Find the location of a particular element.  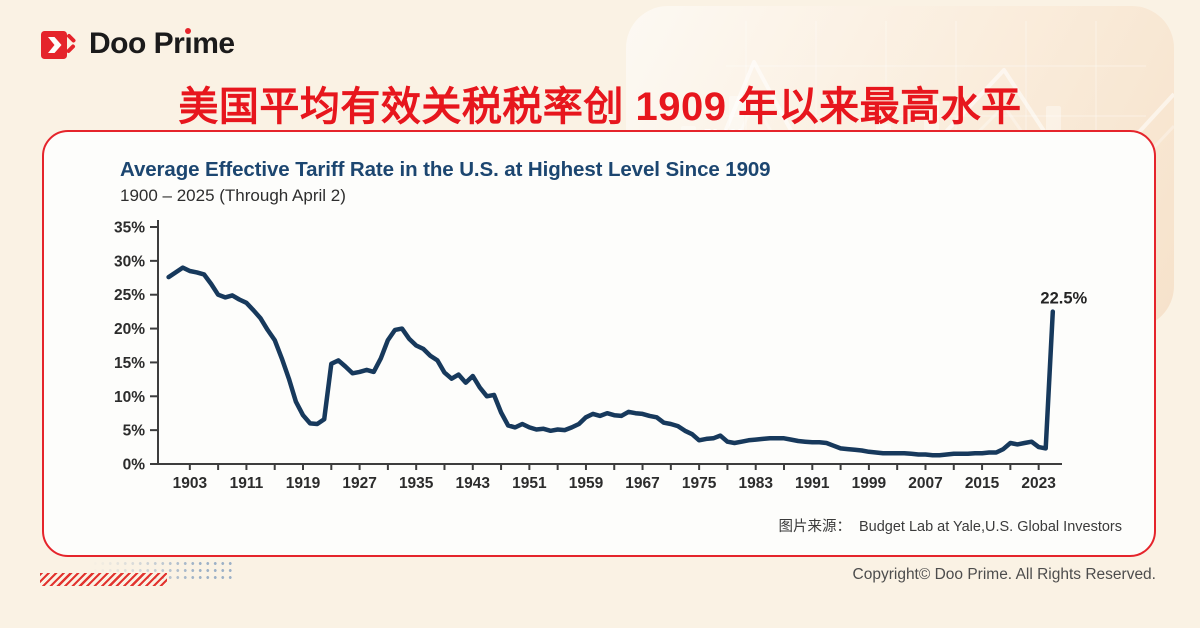

x-tick-label: 1991 is located at coordinates (812, 483).